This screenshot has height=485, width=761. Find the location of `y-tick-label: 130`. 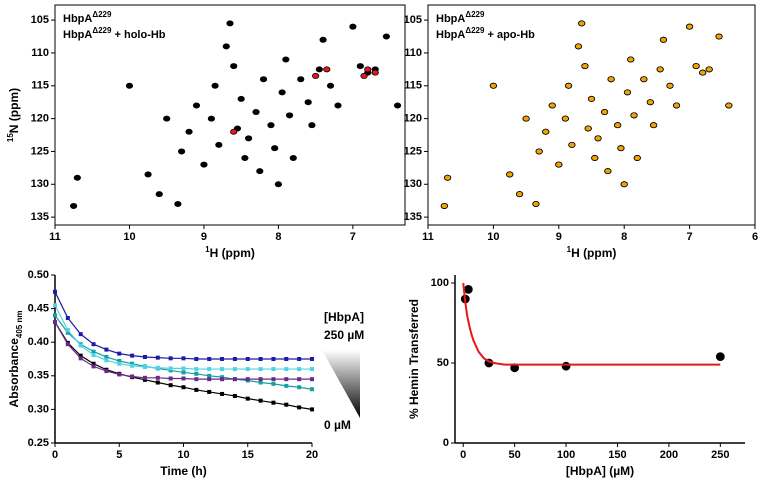

y-tick-label: 130 is located at coordinates (40, 184).